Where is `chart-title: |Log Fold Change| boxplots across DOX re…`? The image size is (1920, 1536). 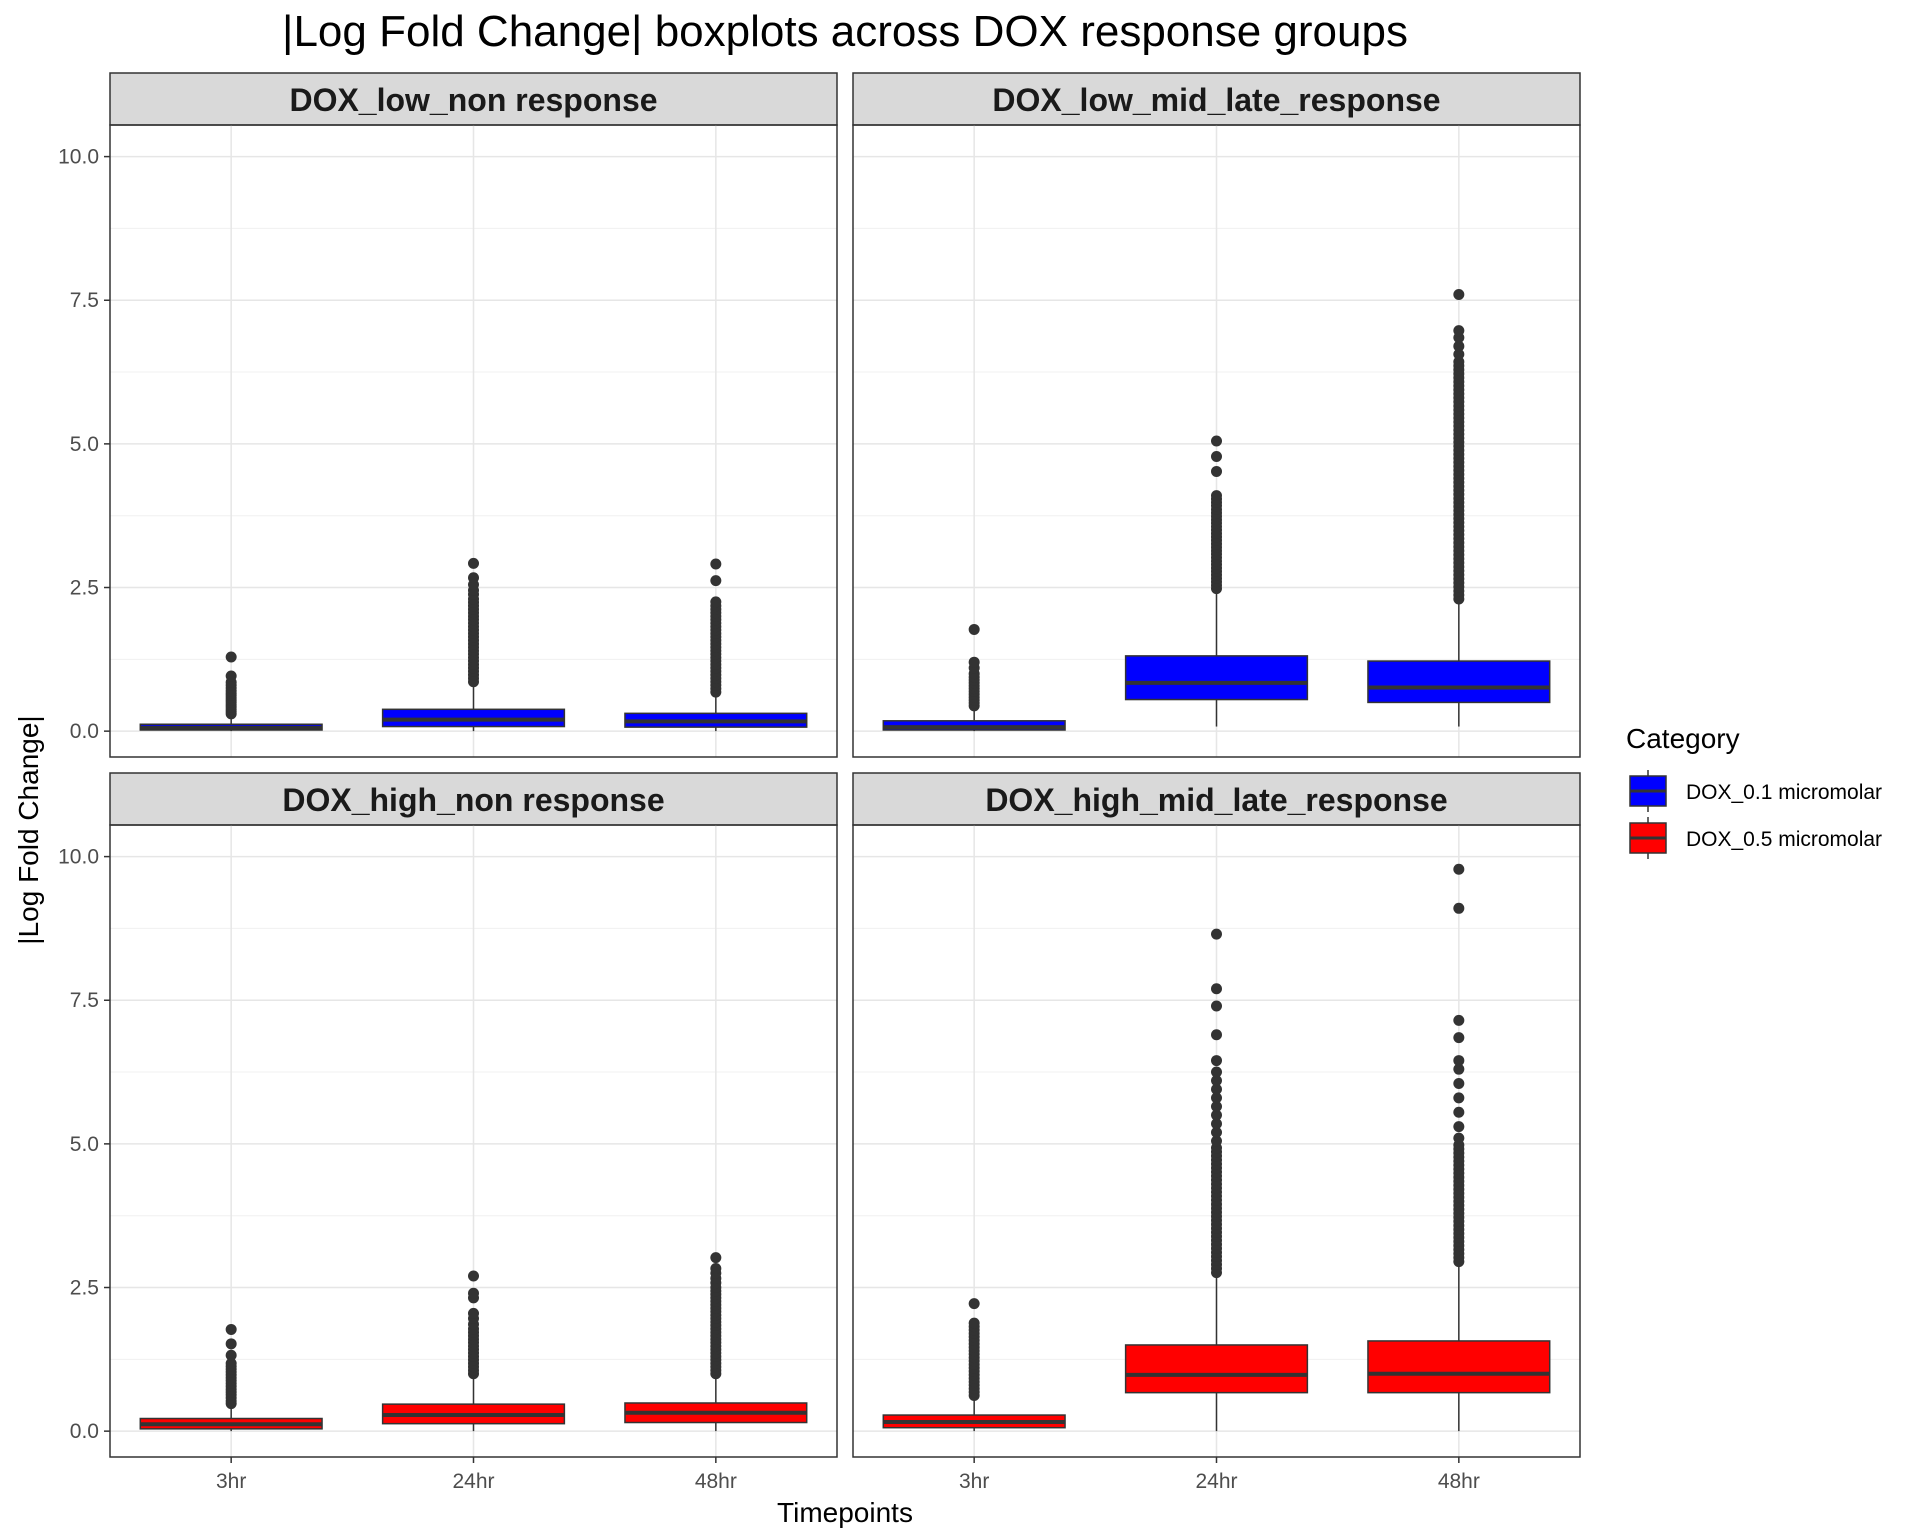 chart-title: |Log Fold Change| boxplots across DOX re… is located at coordinates (845, 31).